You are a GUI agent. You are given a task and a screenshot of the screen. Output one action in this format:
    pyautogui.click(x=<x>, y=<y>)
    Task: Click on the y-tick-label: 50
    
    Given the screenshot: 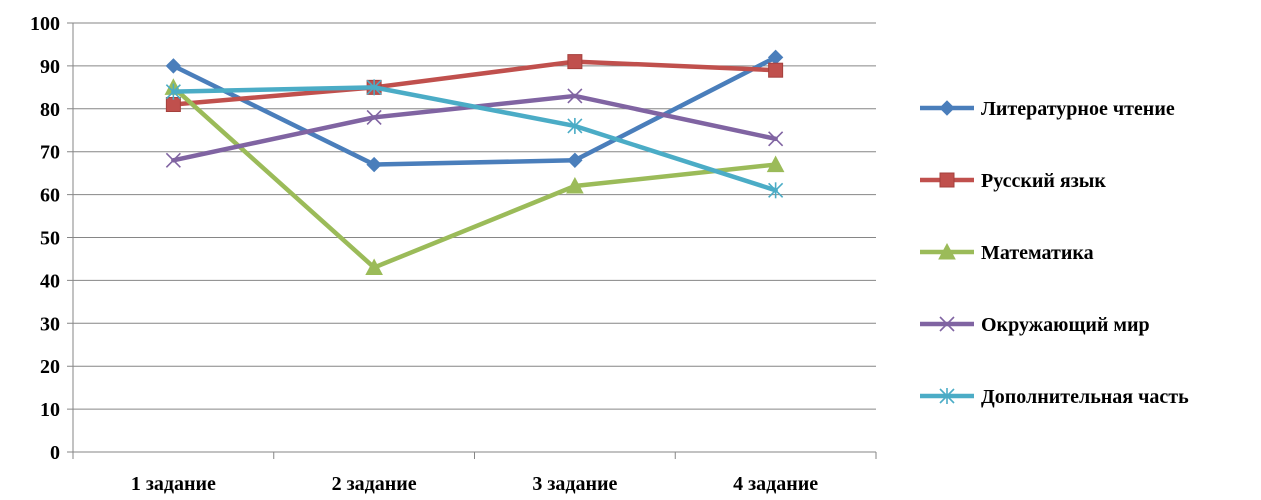 What is the action you would take?
    pyautogui.click(x=50, y=239)
    